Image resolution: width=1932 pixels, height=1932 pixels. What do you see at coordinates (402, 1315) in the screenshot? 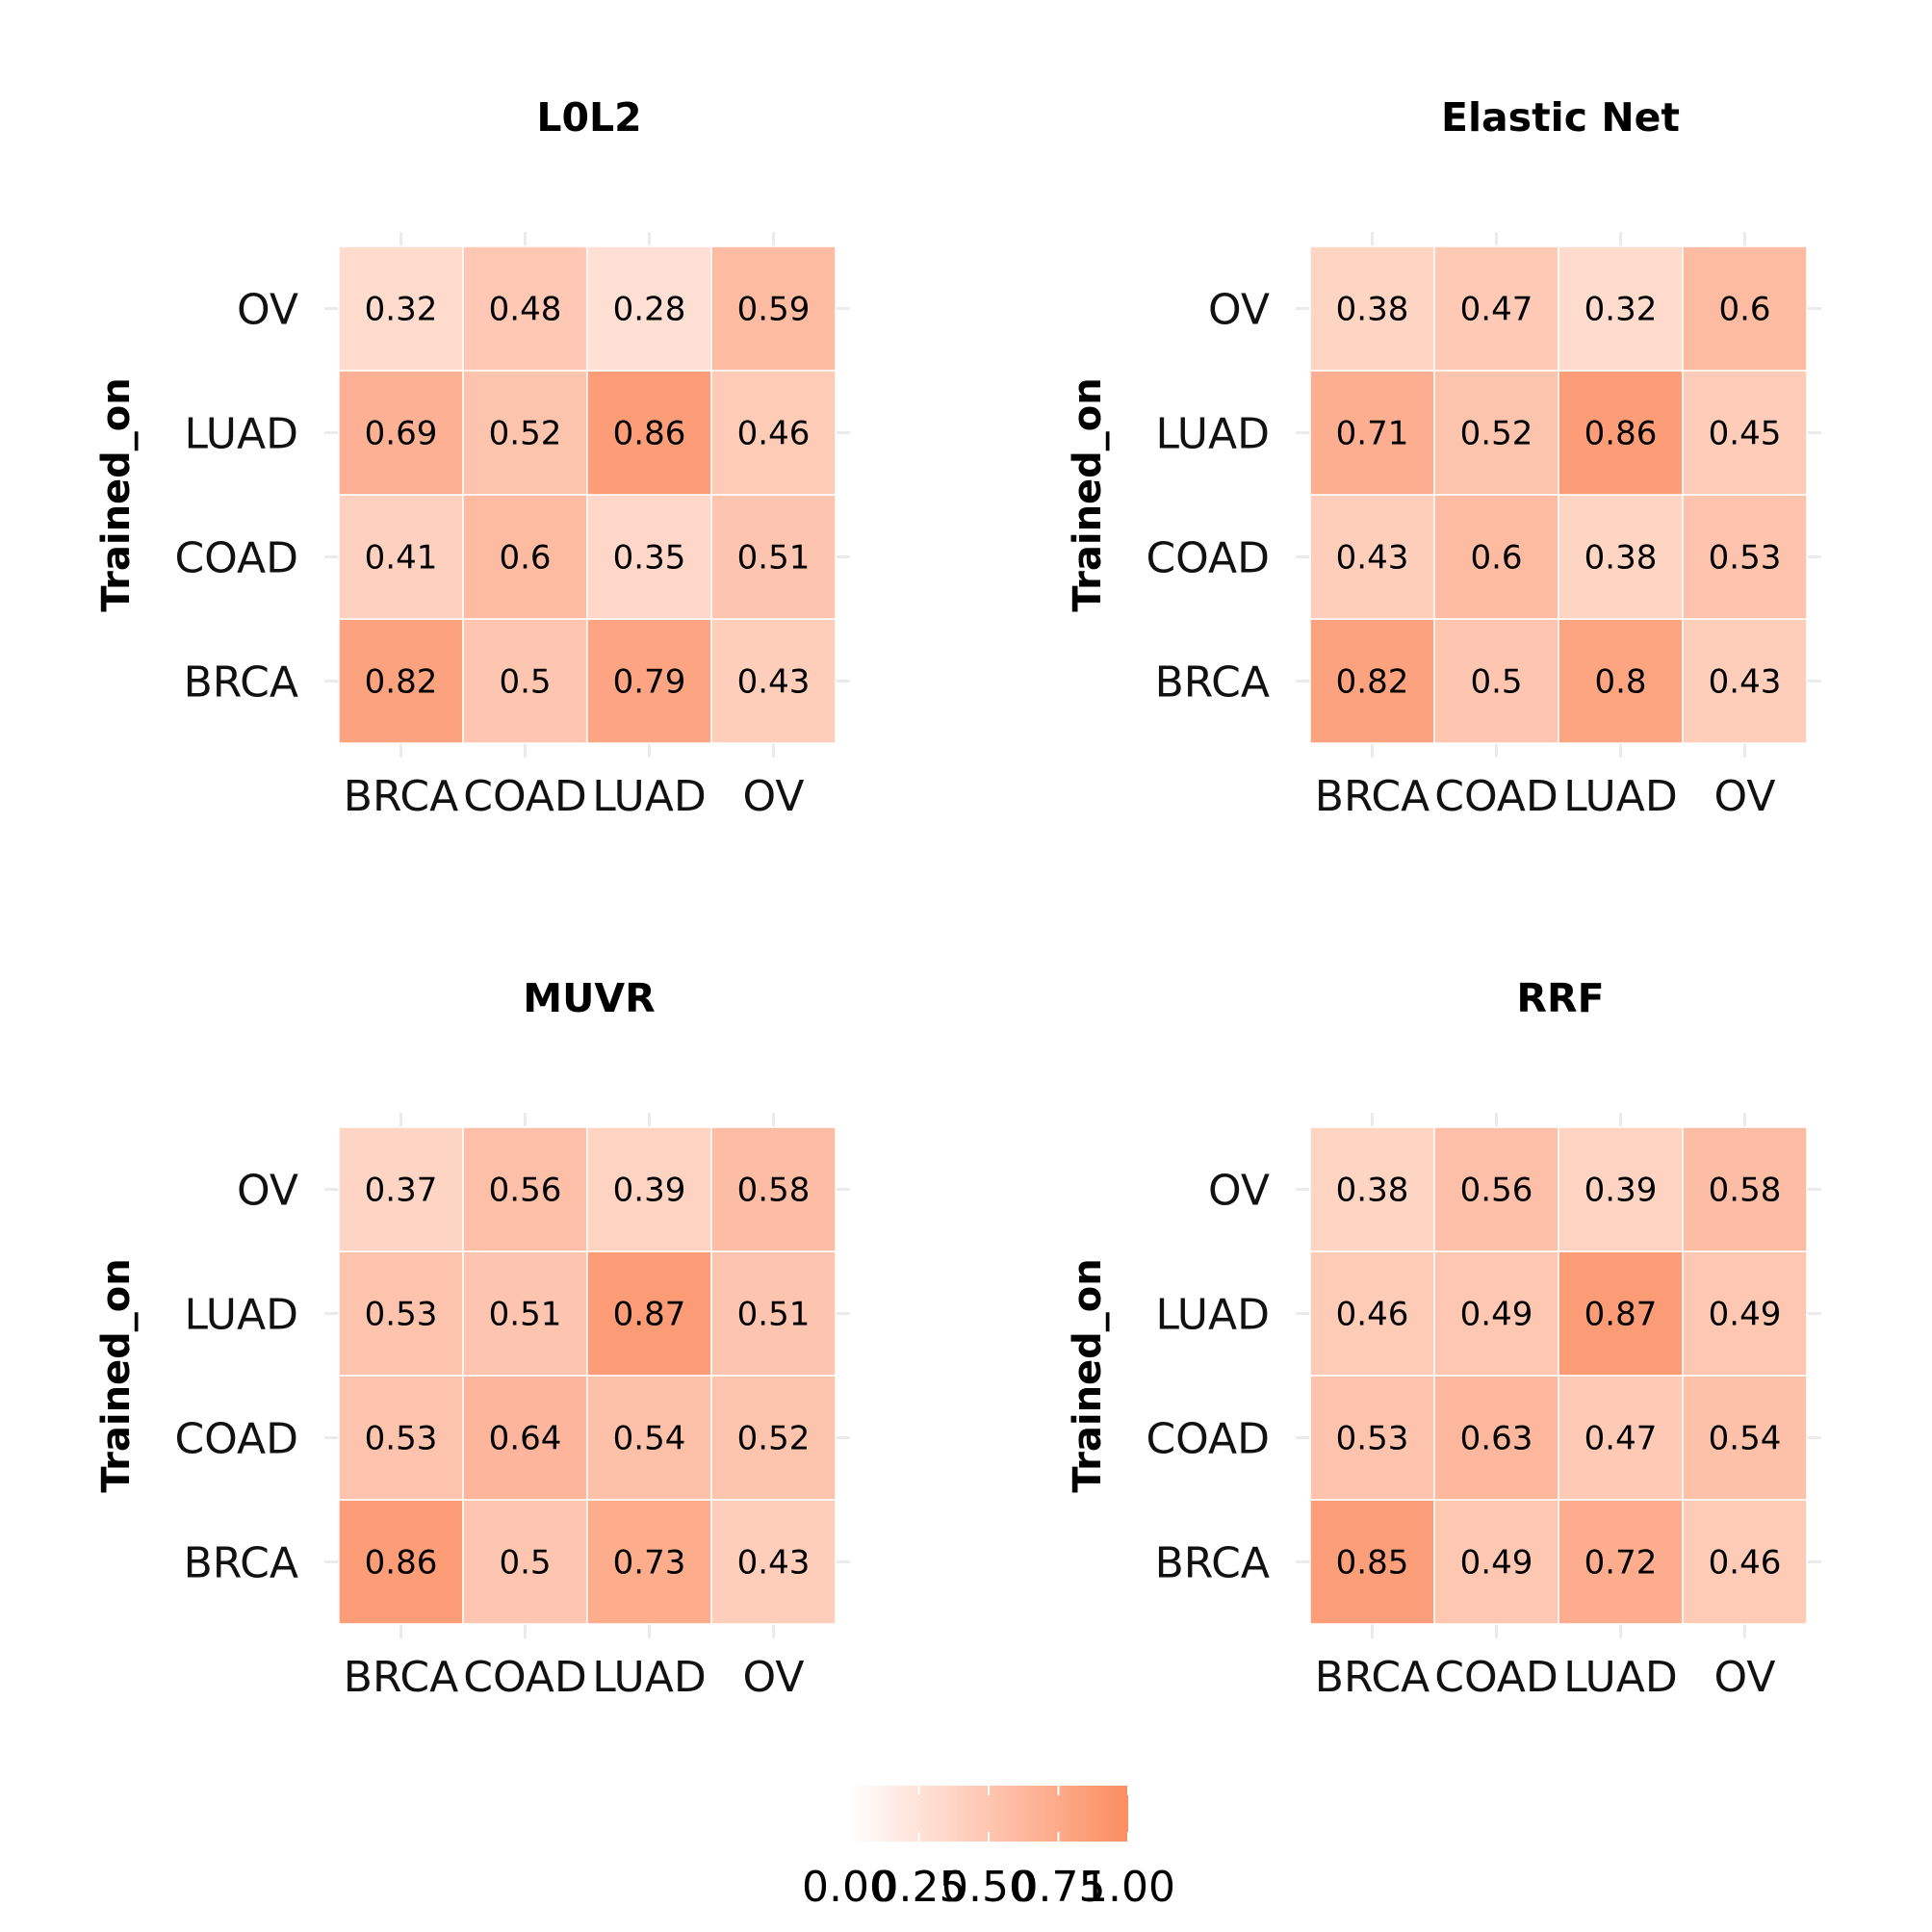
I see `cell-value-label: 0.53` at bounding box center [402, 1315].